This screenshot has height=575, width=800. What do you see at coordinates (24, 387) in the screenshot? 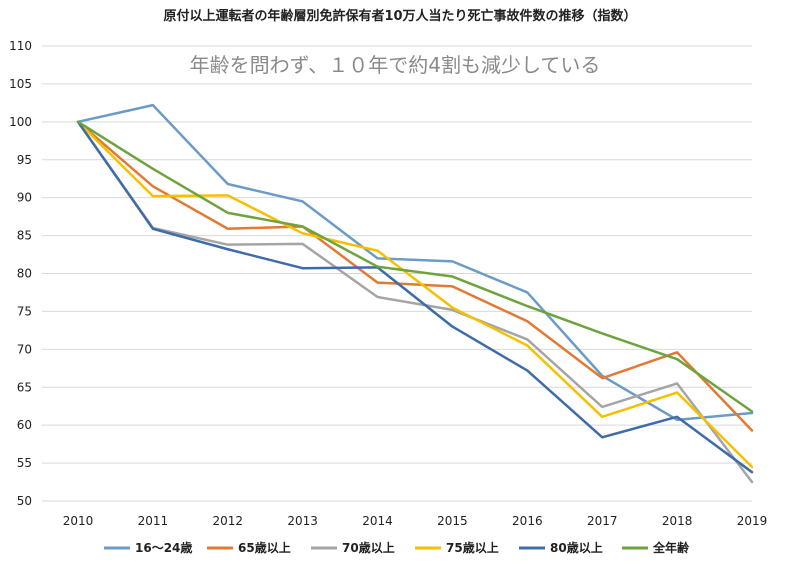
I see `y-tick-label: 65` at bounding box center [24, 387].